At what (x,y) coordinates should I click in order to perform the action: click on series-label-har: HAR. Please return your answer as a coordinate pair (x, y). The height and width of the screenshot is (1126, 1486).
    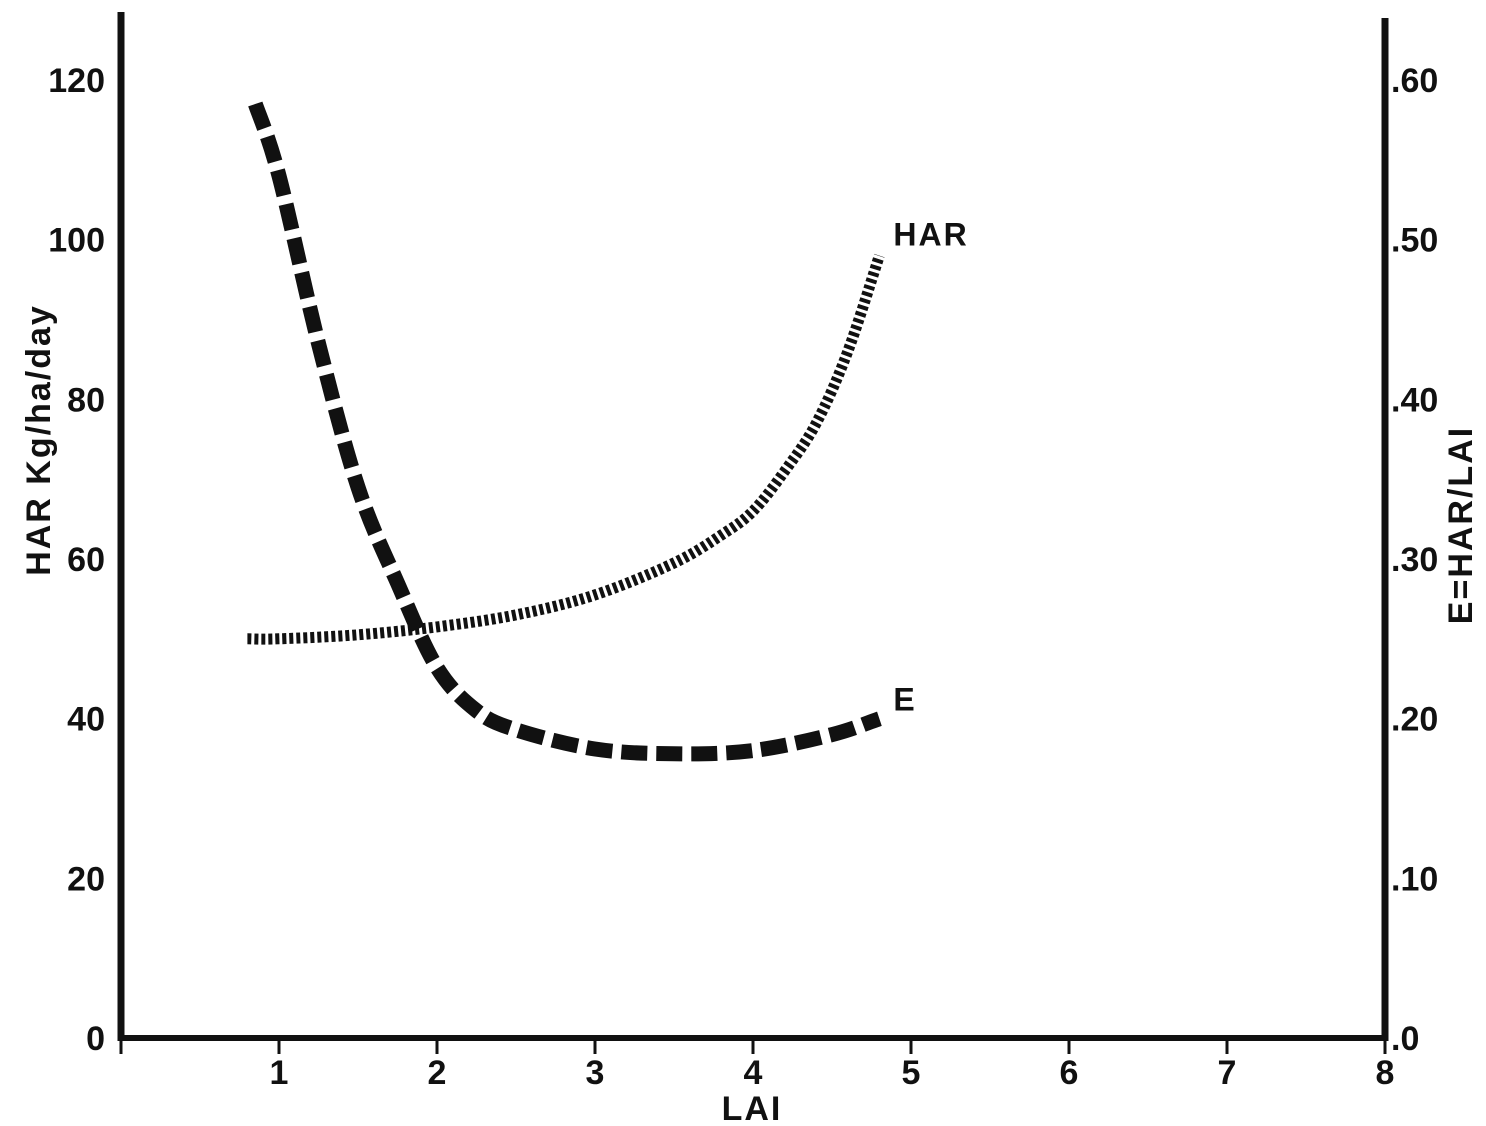
    Looking at the image, I should click on (930, 235).